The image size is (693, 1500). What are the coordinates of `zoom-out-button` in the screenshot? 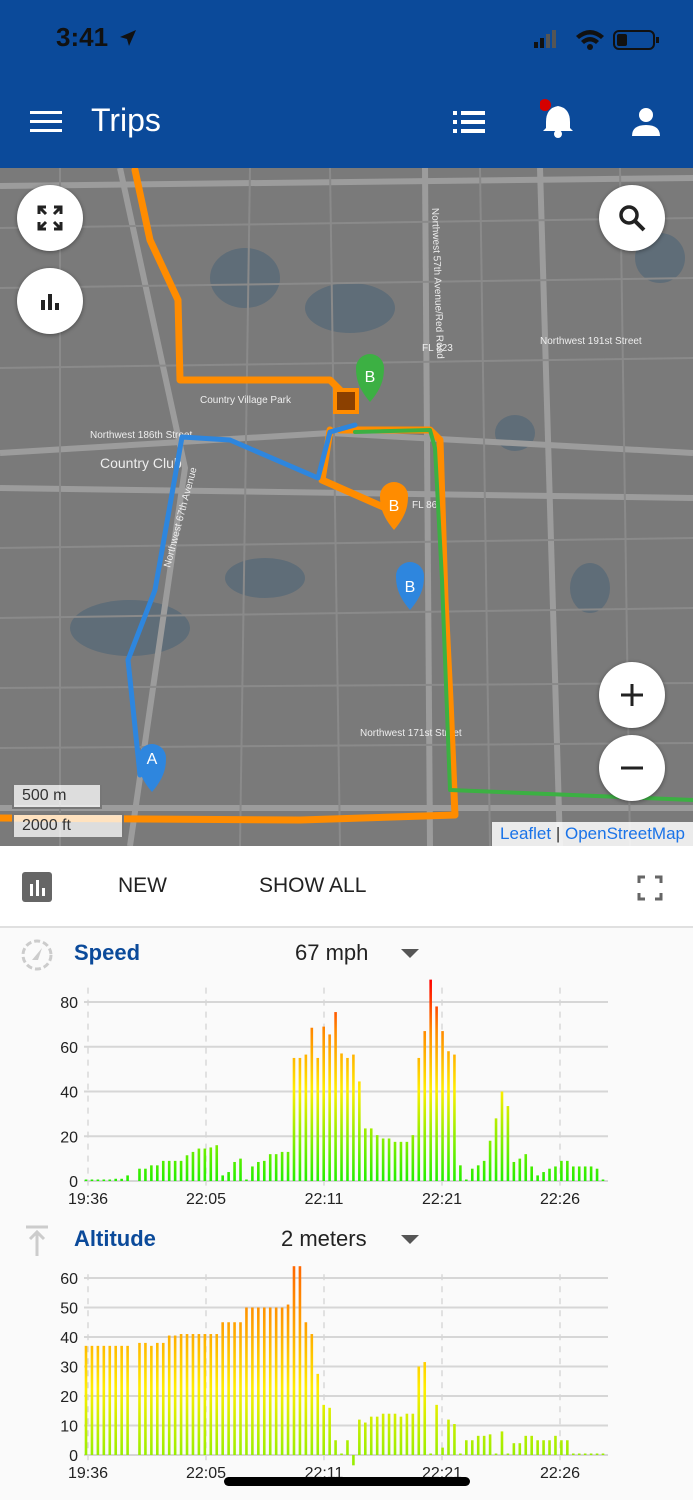 It's located at (632, 768).